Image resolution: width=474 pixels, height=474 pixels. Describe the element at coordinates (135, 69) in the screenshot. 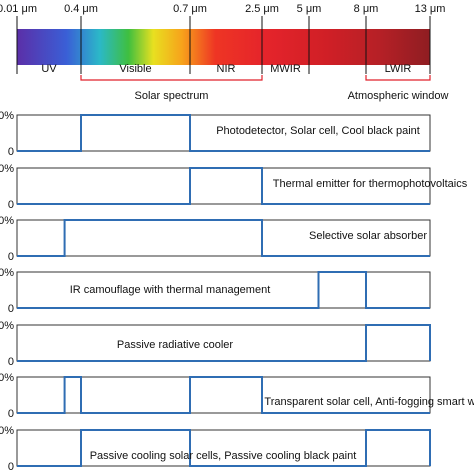

I see `band-label: Visible` at that location.